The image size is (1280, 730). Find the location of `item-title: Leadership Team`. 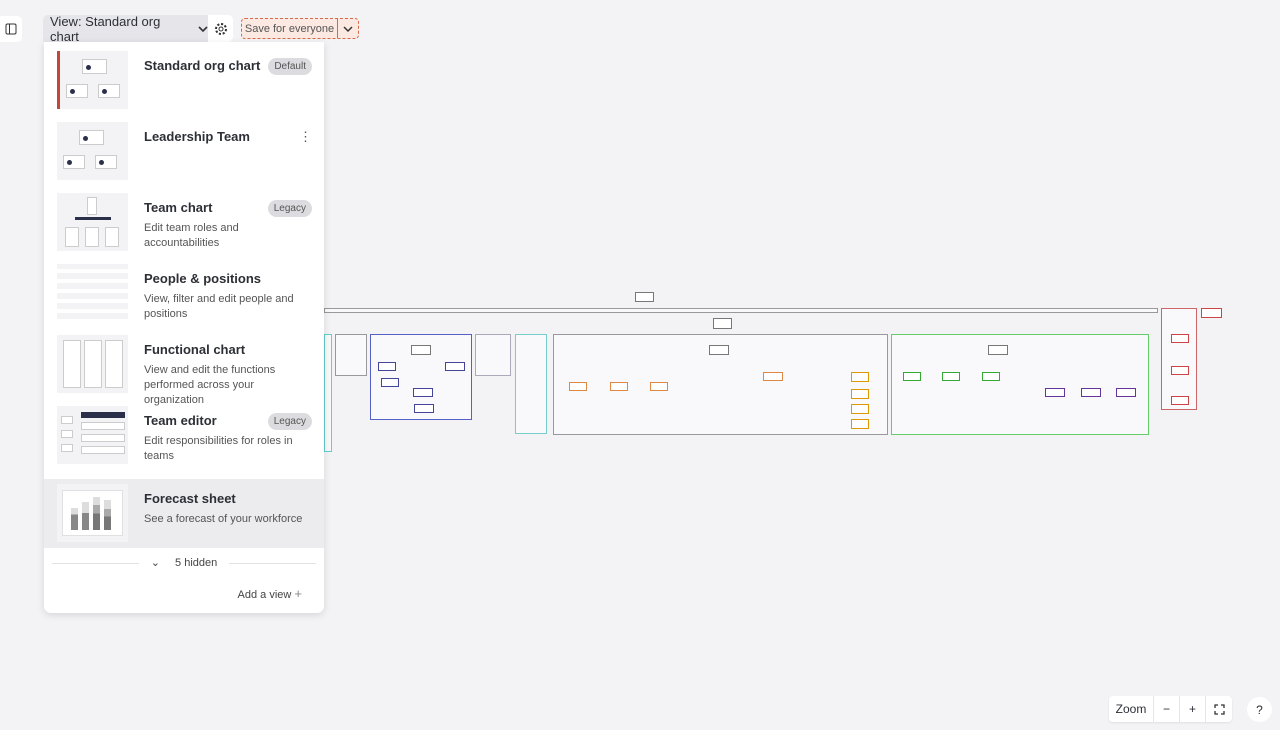

item-title: Leadership Team is located at coordinates (197, 136).